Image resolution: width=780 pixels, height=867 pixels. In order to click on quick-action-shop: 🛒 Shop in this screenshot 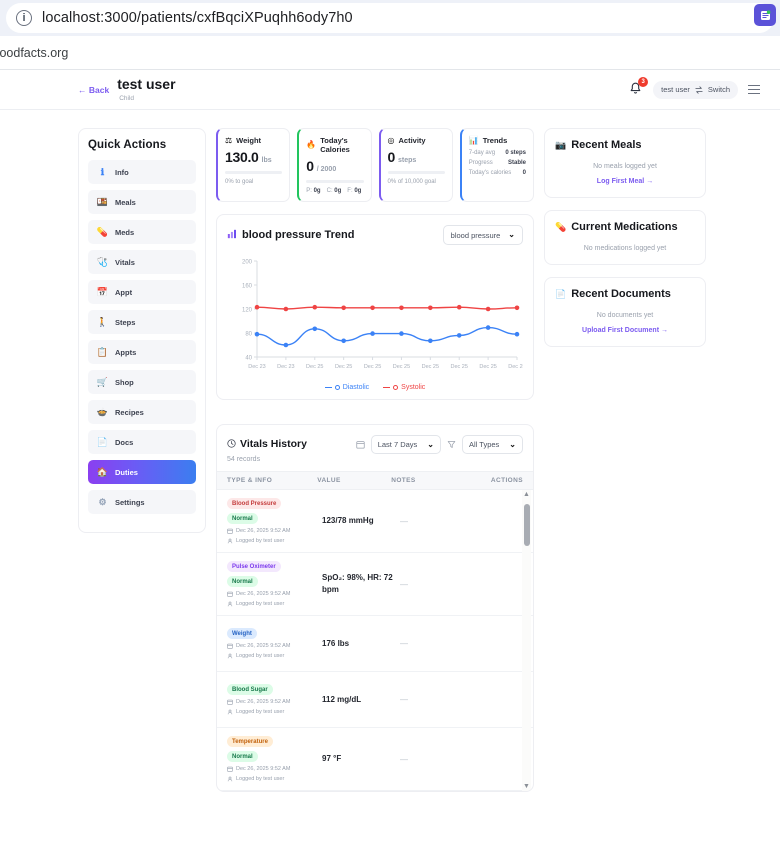, I will do `click(142, 382)`.